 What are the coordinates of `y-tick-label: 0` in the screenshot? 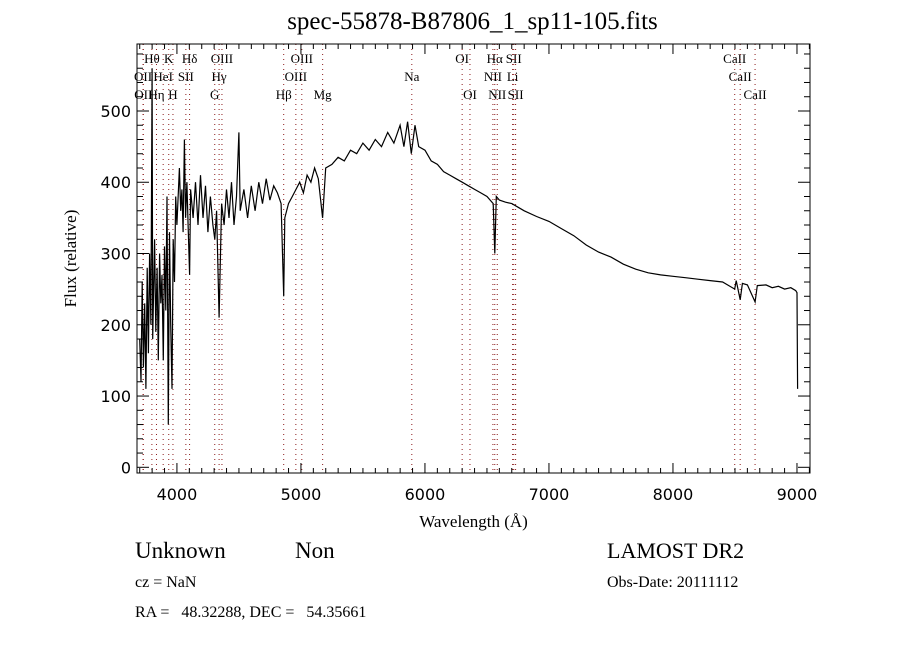 It's located at (126, 467).